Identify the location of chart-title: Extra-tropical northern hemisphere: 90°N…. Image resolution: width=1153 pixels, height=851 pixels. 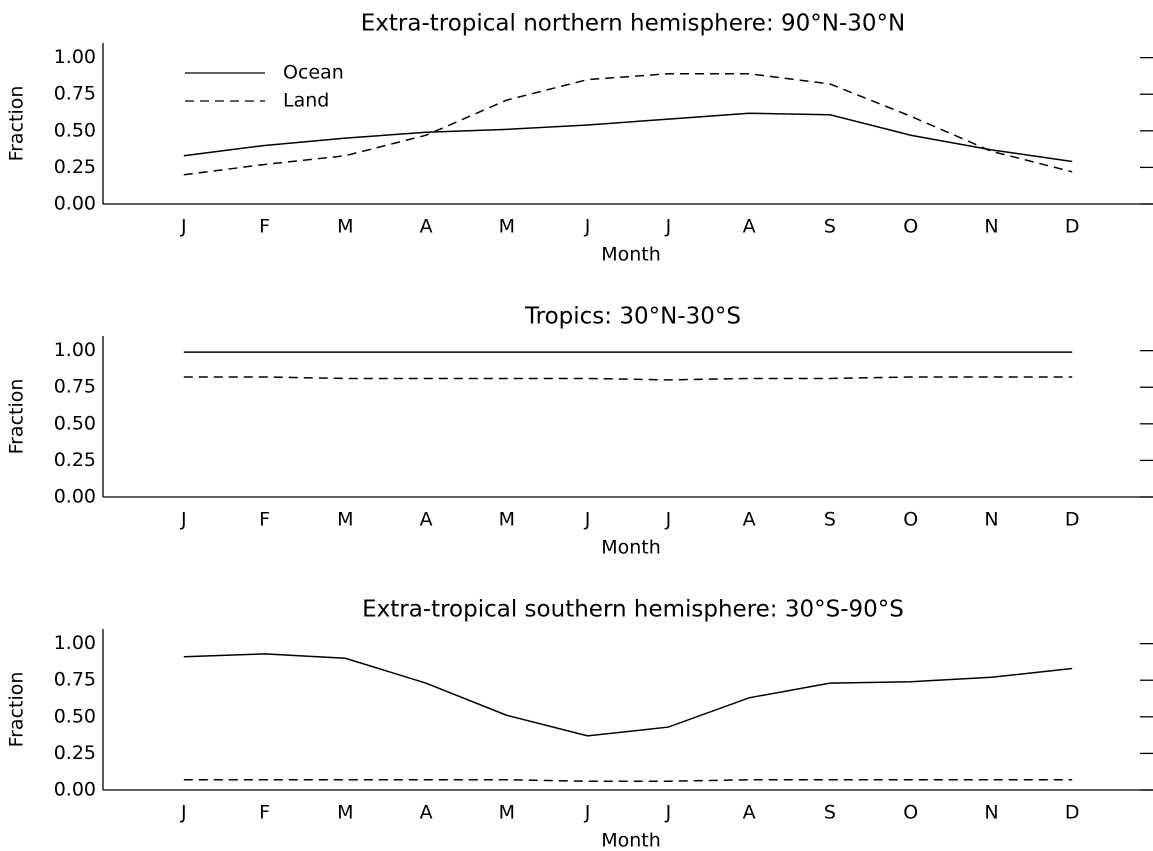
(633, 24).